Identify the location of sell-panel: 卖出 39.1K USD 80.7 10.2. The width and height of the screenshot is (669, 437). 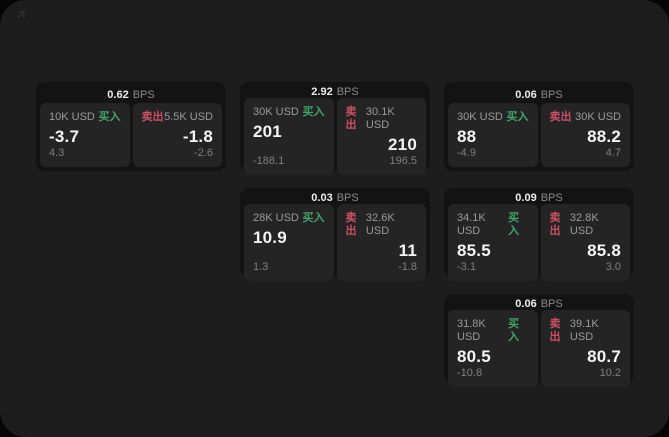
(585, 348).